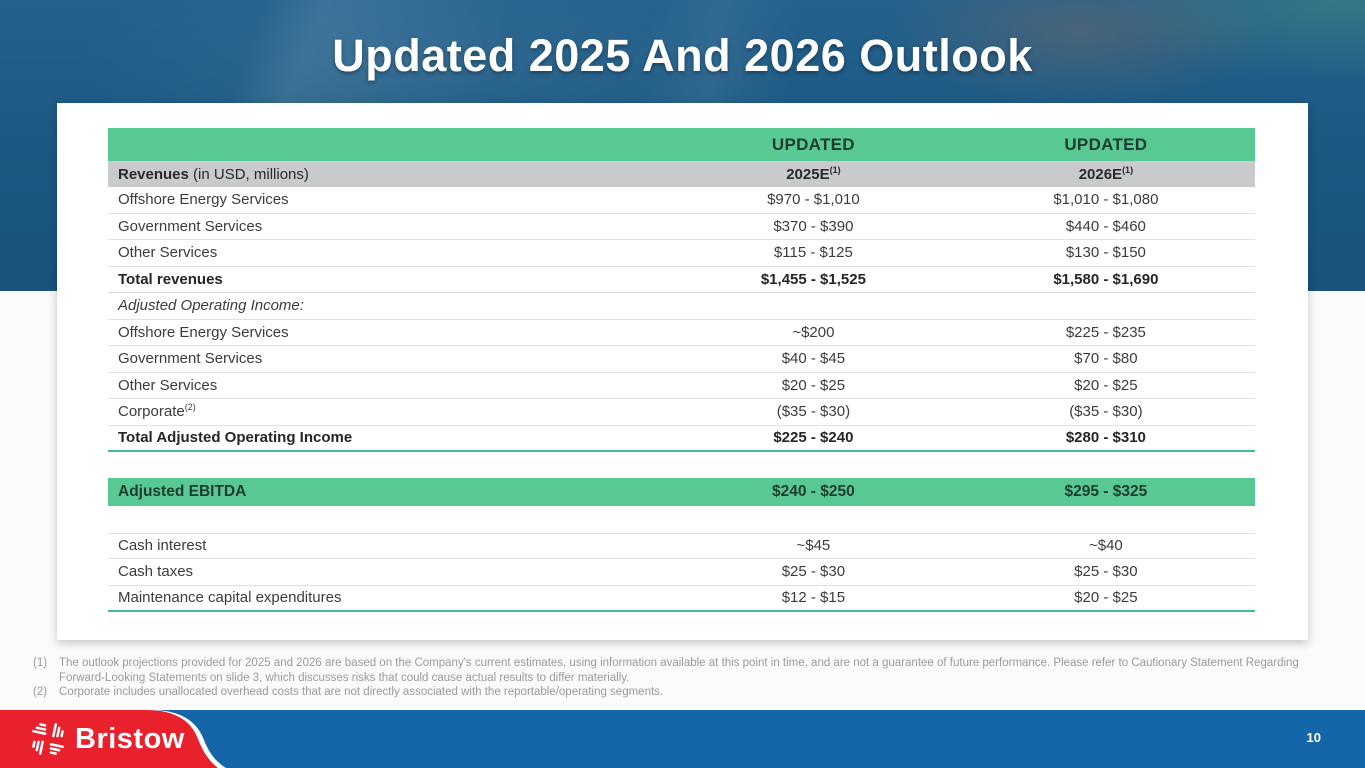  Describe the element at coordinates (130, 738) in the screenshot. I see `logo-wordmark: Bristow` at that location.